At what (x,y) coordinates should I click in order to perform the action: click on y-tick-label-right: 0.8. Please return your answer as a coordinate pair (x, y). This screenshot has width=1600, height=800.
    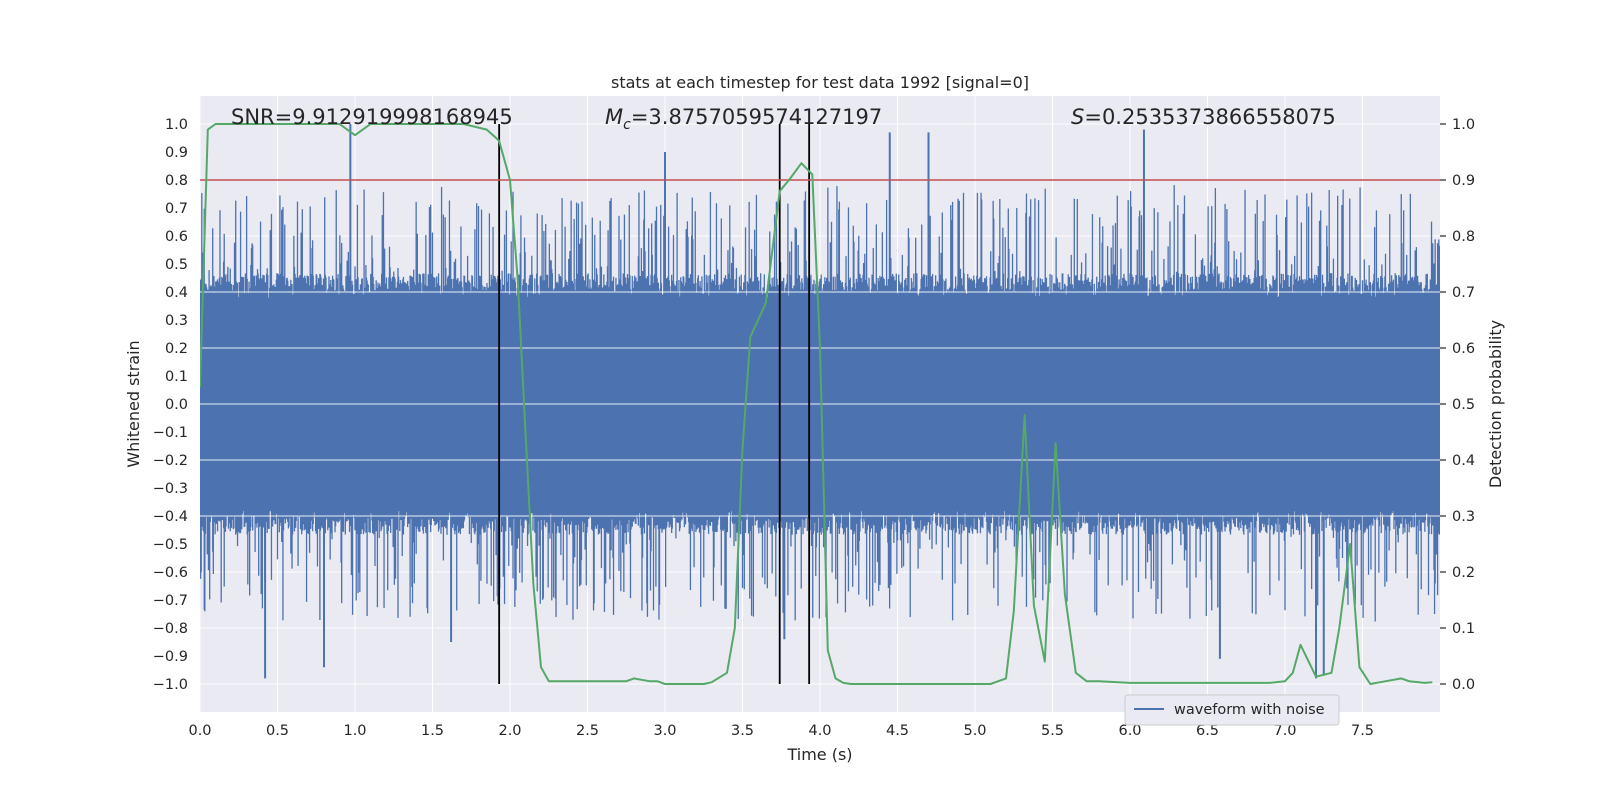
    Looking at the image, I should click on (1463, 237).